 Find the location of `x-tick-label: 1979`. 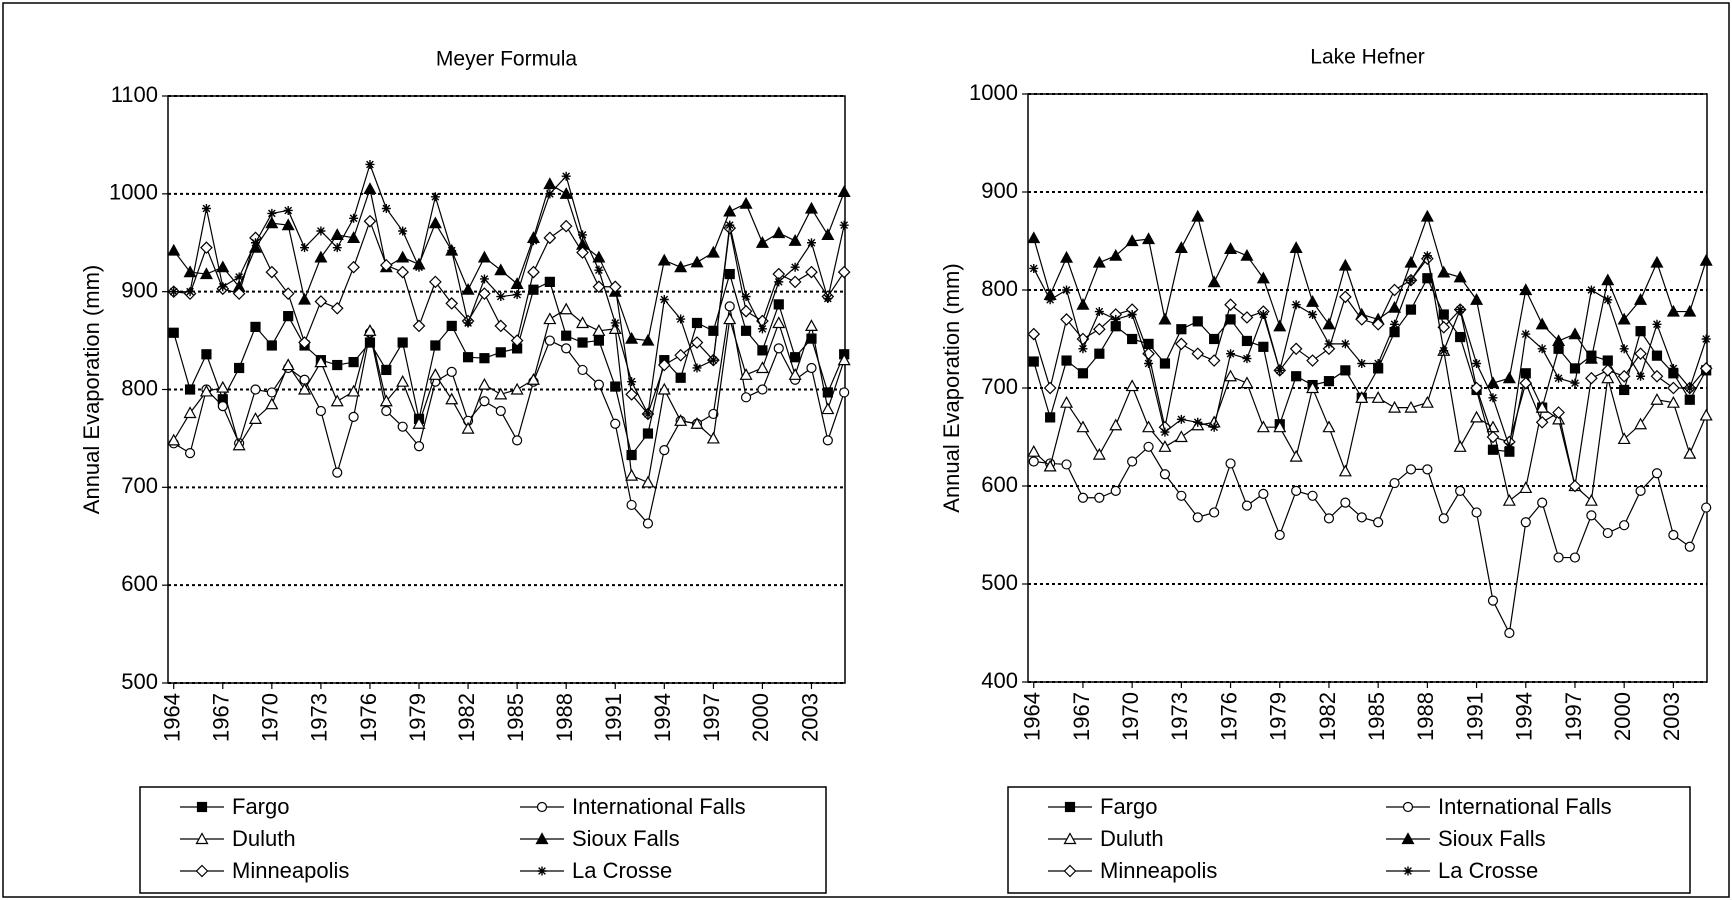

x-tick-label: 1979 is located at coordinates (417, 717).